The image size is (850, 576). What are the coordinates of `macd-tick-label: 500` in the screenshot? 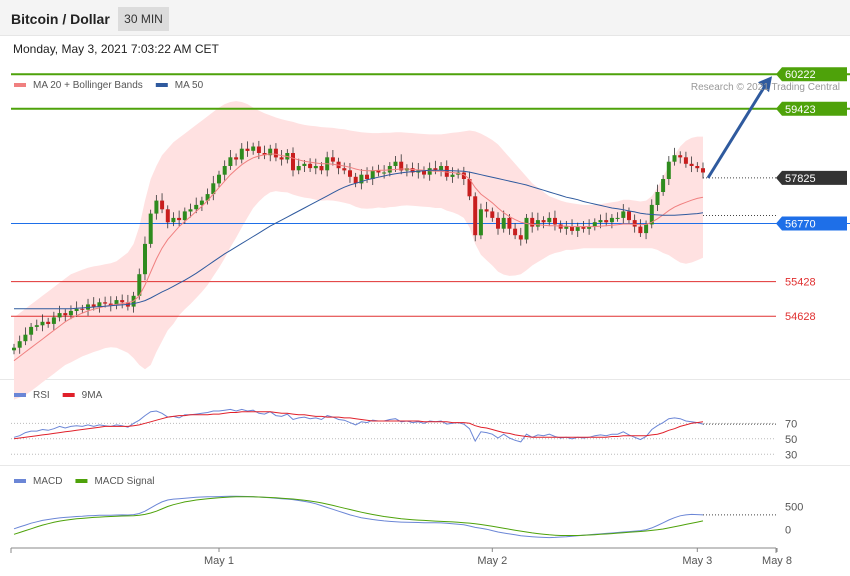 It's located at (794, 508).